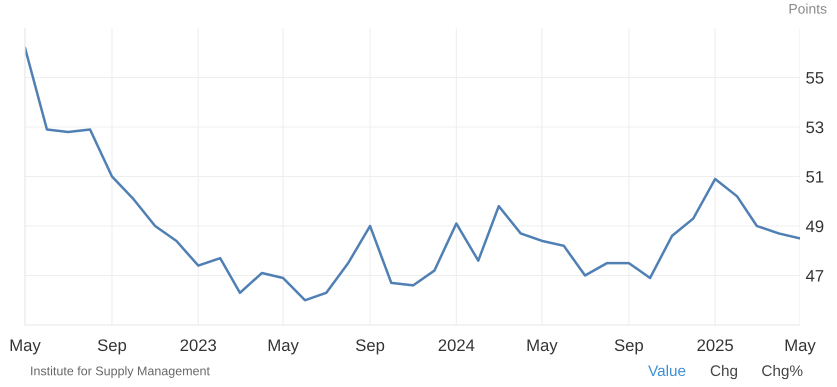 Image resolution: width=837 pixels, height=387 pixels. I want to click on x-tick-label: 2024, so click(456, 345).